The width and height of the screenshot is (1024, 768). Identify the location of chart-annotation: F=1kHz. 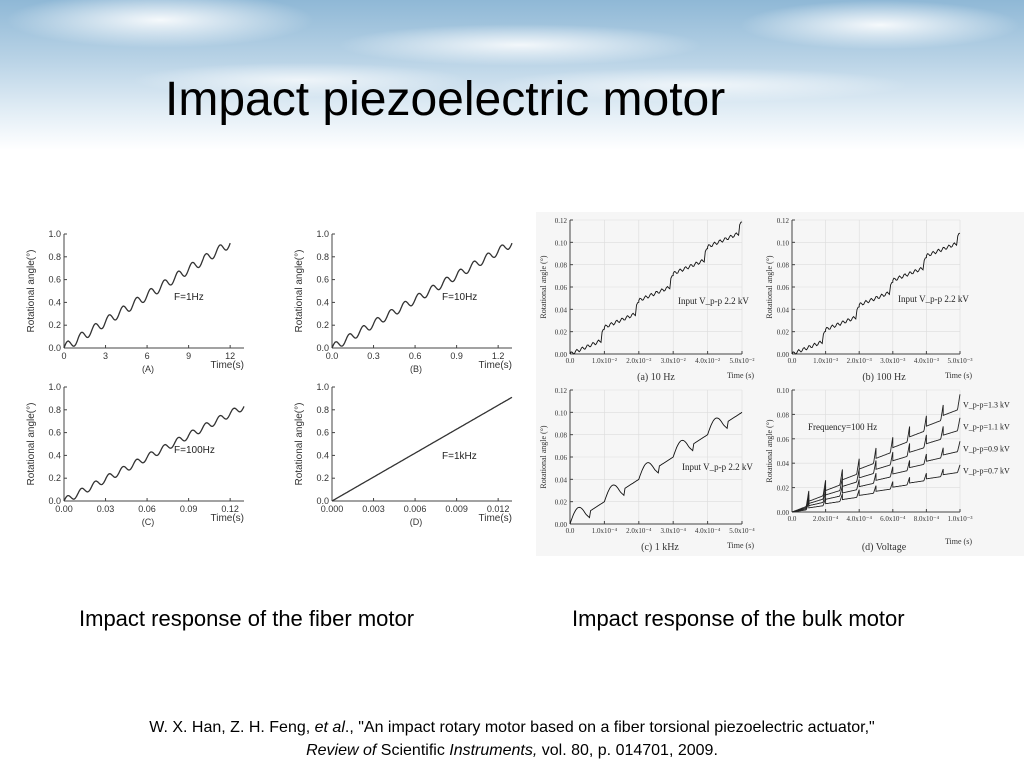
(459, 456).